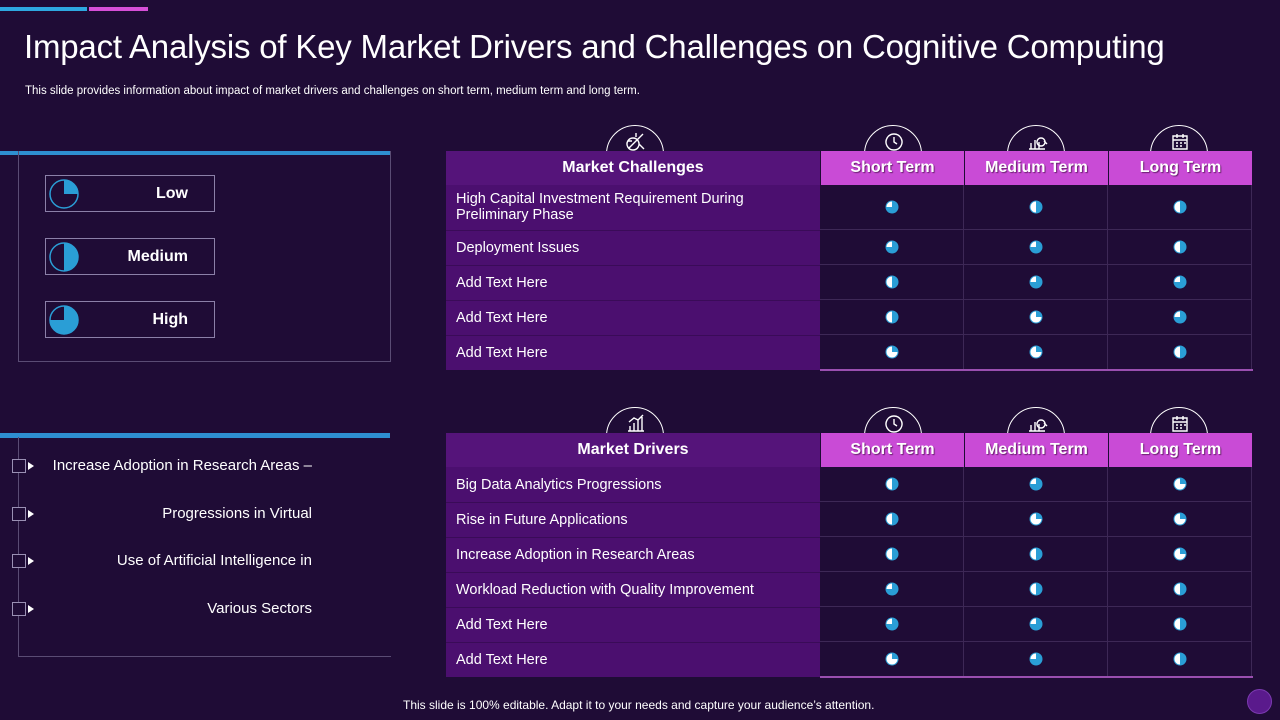 This screenshot has height=720, width=1280. What do you see at coordinates (204, 547) in the screenshot?
I see `bullet-panel` at bounding box center [204, 547].